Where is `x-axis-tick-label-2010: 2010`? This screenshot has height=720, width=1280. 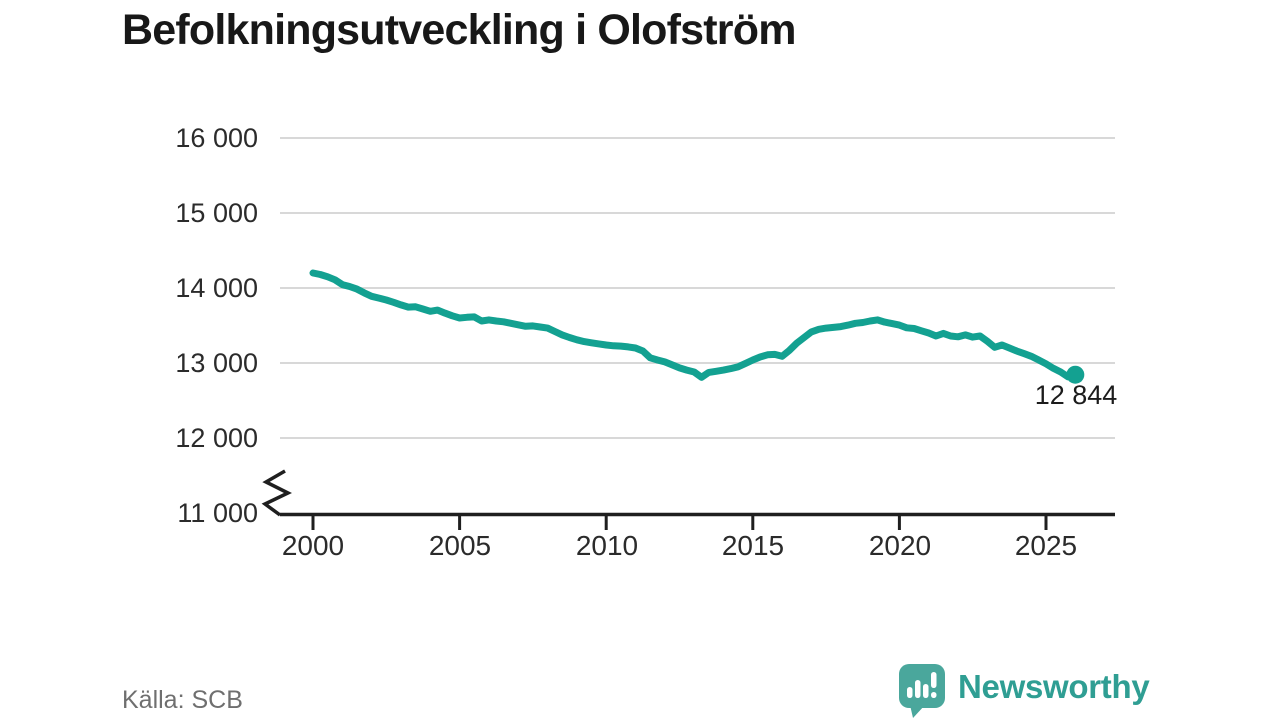
x-axis-tick-label-2010: 2010 is located at coordinates (607, 545).